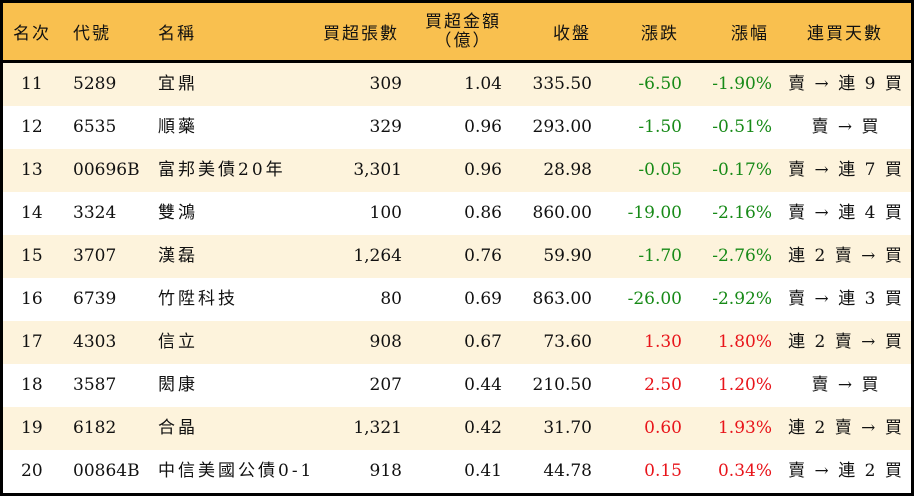 The width and height of the screenshot is (914, 496). Describe the element at coordinates (663, 385) in the screenshot. I see `change-cell: 2.50` at that location.